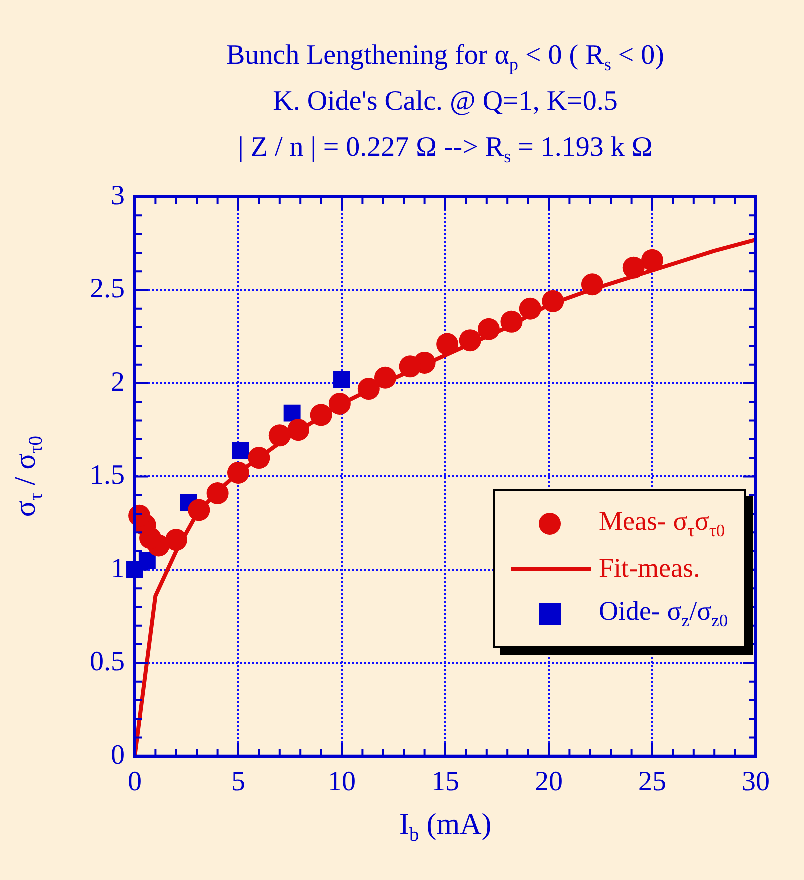  What do you see at coordinates (107, 662) in the screenshot?
I see `y-tick-label: 0.5` at bounding box center [107, 662].